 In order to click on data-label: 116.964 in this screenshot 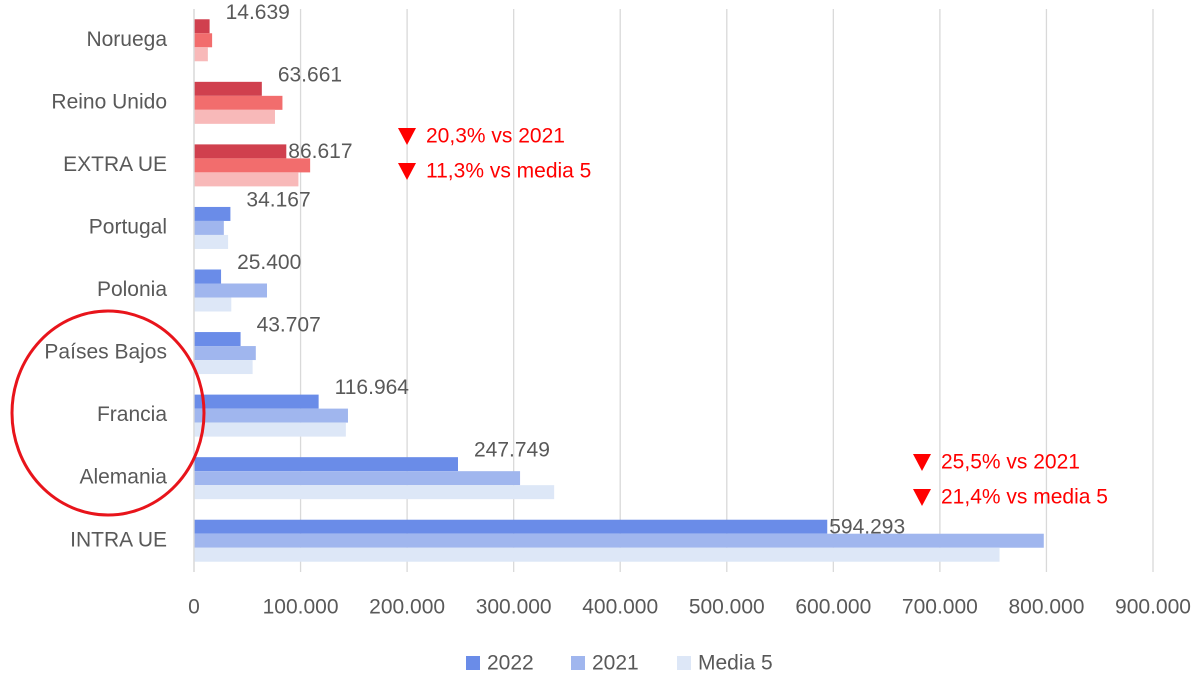, I will do `click(372, 387)`.